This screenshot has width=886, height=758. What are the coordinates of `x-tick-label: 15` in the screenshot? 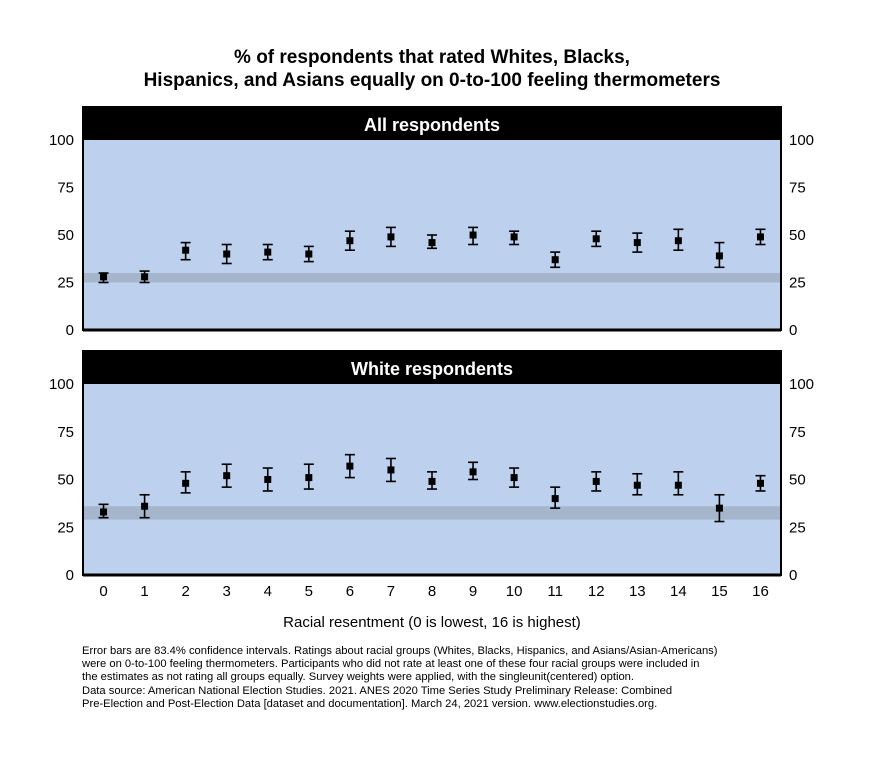 It's located at (719, 591).